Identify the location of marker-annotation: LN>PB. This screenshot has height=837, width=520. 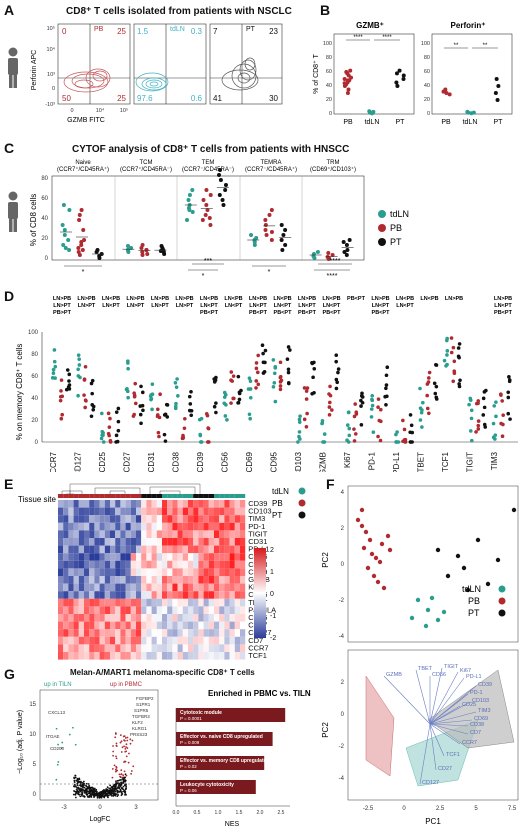
(307, 299).